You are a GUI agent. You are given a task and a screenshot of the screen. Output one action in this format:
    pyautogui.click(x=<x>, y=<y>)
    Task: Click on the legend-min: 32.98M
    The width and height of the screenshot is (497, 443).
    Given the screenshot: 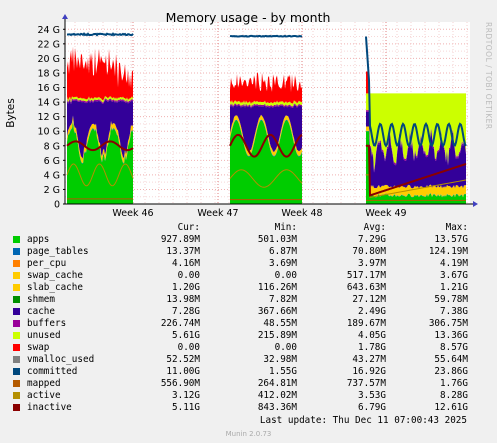 What is the action you would take?
    pyautogui.click(x=280, y=359)
    